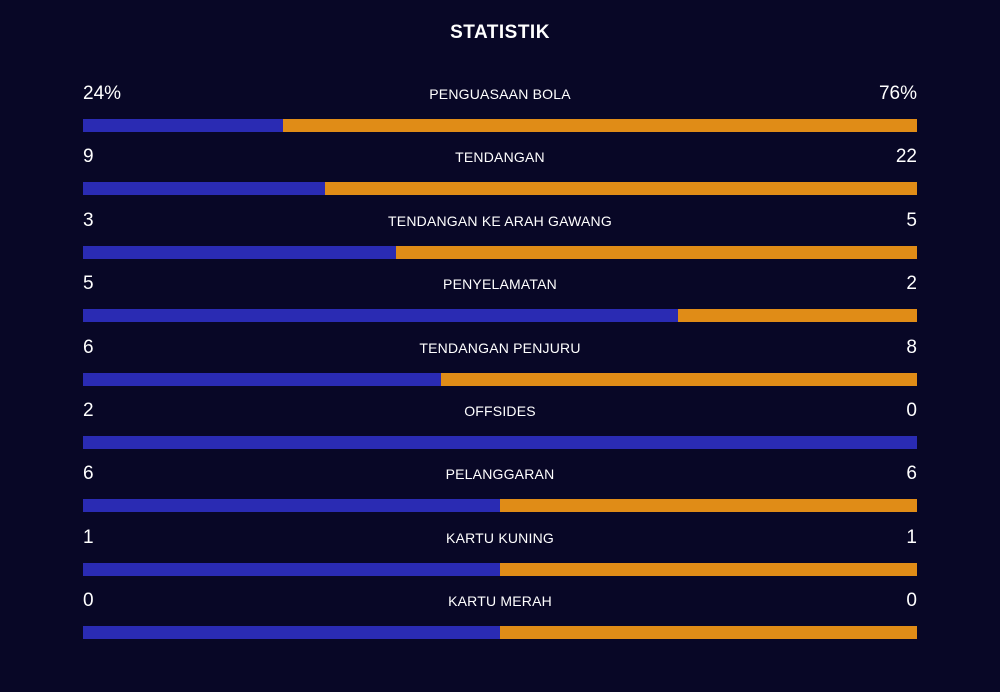 This screenshot has width=1000, height=692. Describe the element at coordinates (102, 93) in the screenshot. I see `home-value: 24%` at that location.